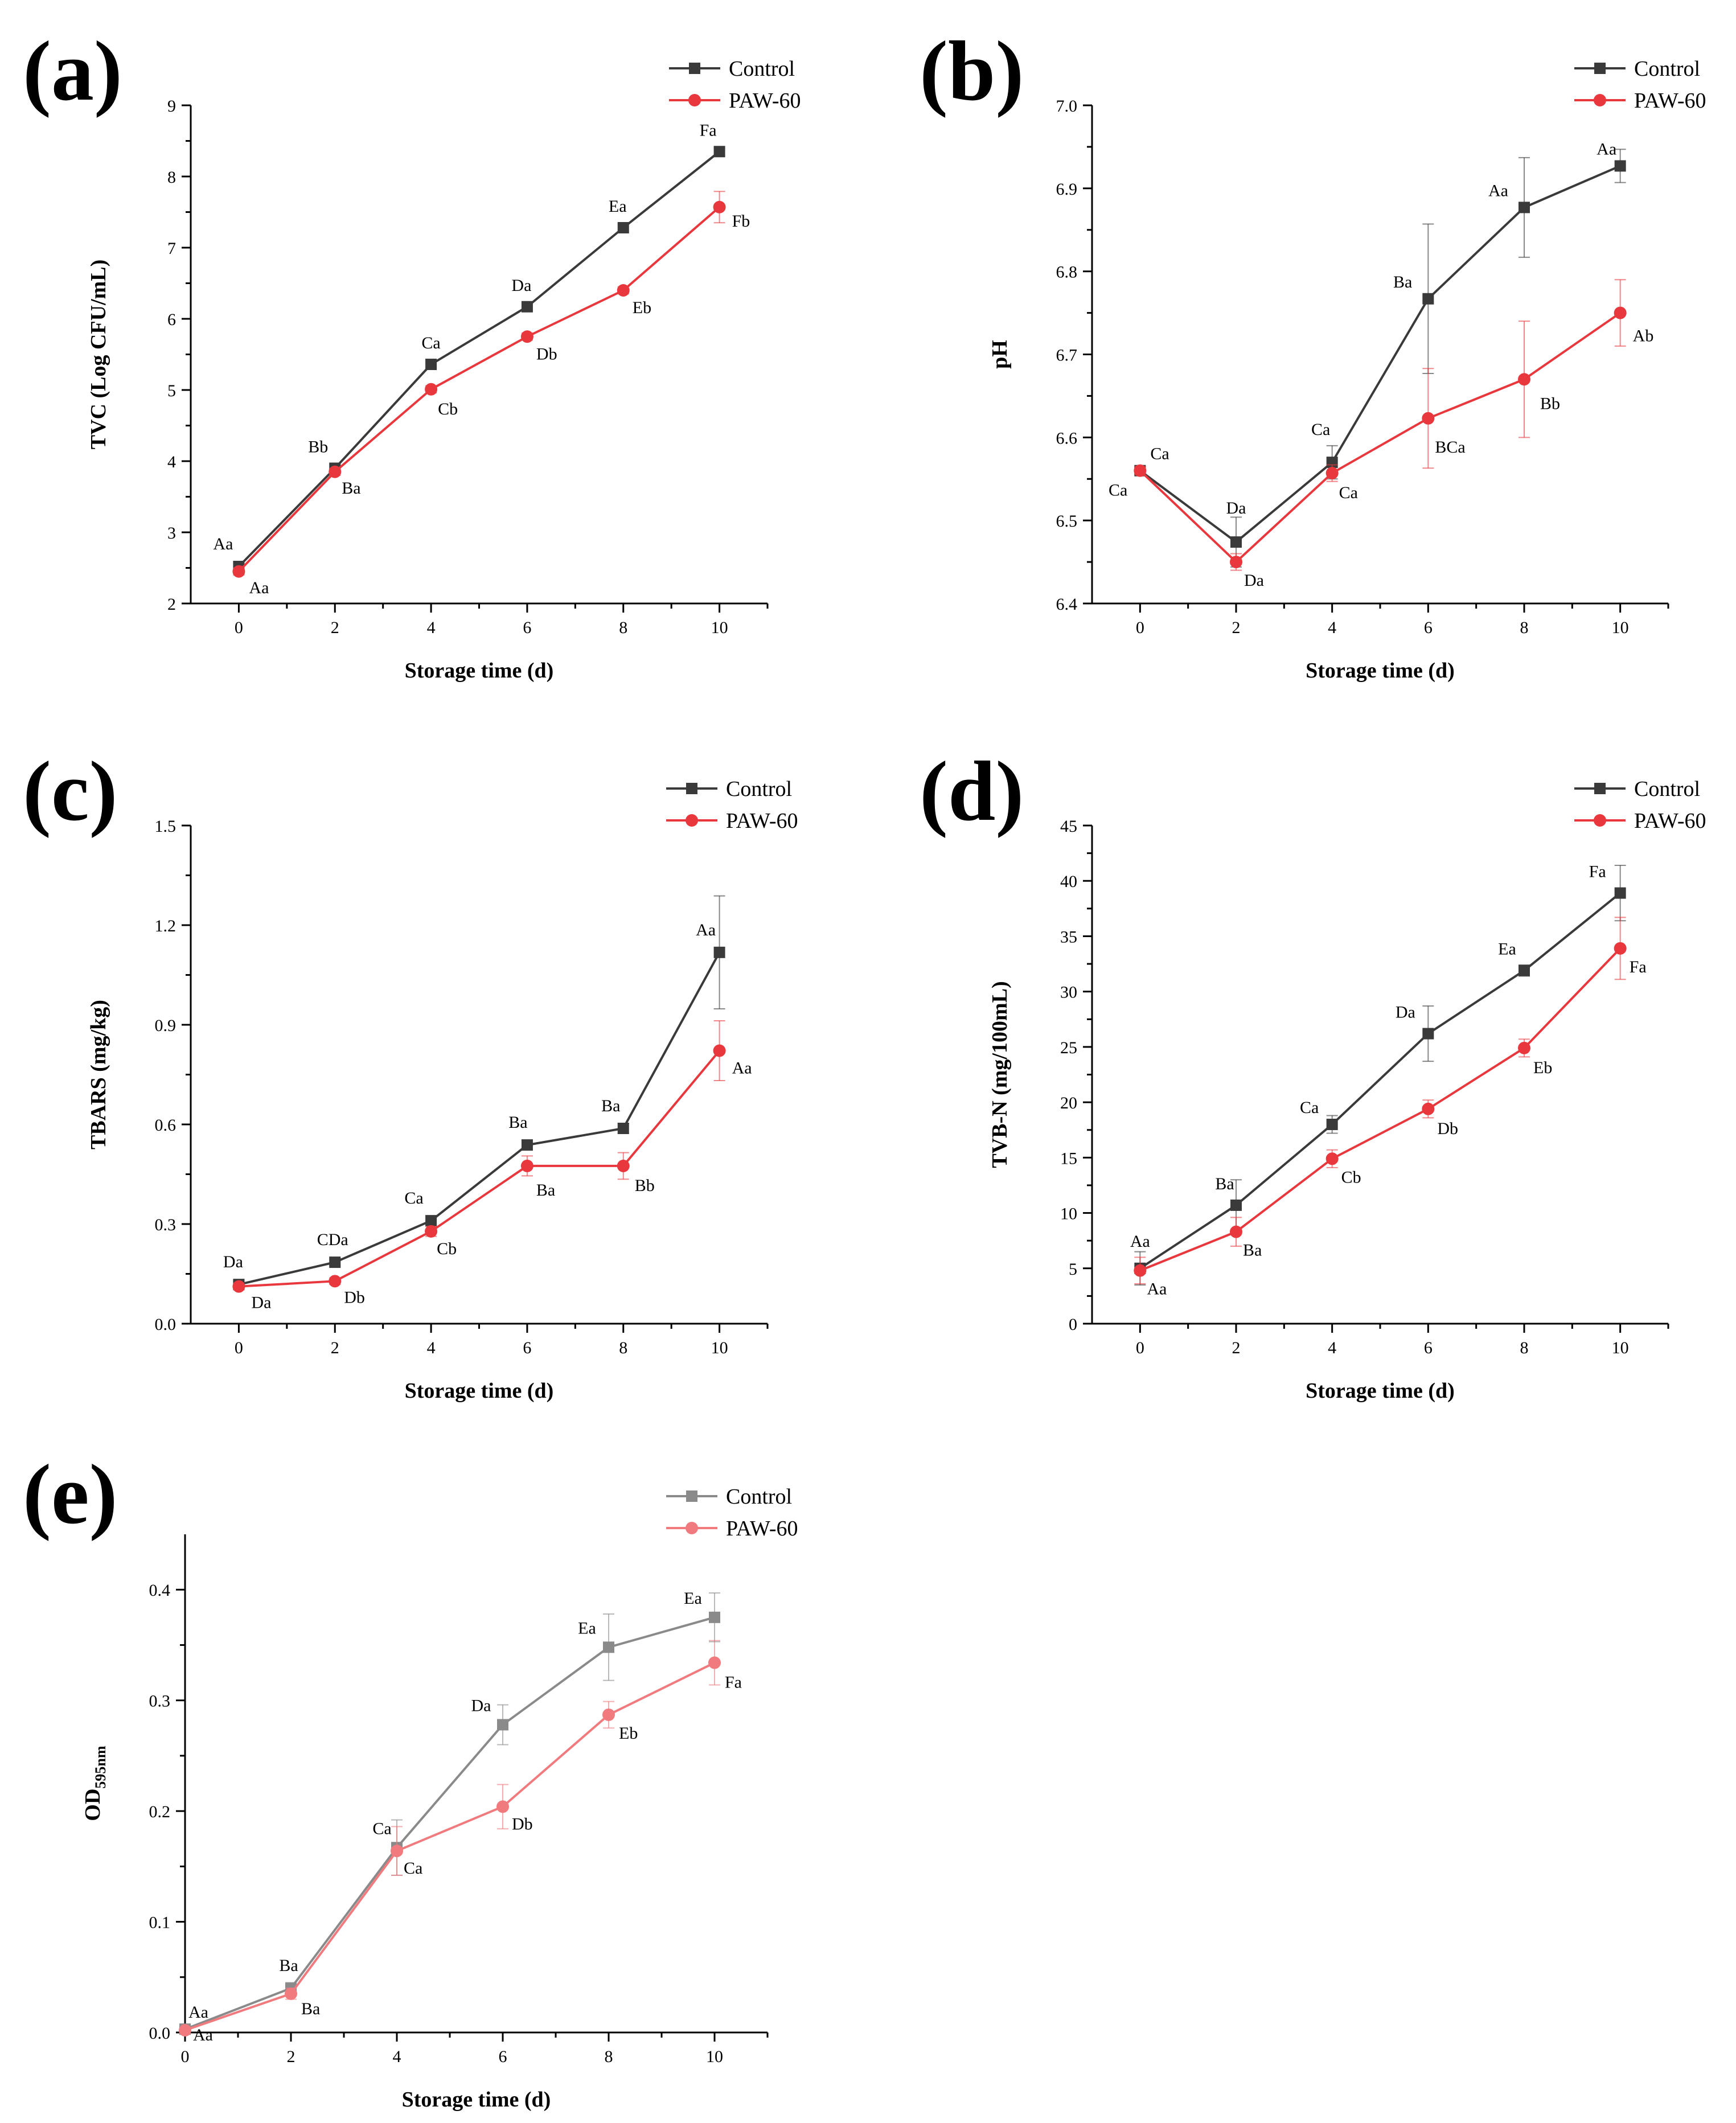 The height and width of the screenshot is (2123, 1736). What do you see at coordinates (1000, 1075) in the screenshot?
I see `y-axis-title: TVB-N (mg/100mL)` at bounding box center [1000, 1075].